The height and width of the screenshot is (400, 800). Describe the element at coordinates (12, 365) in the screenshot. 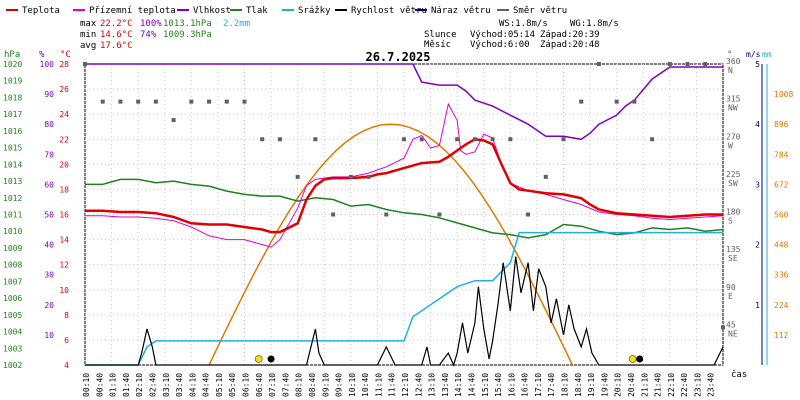

I see `pressure-tick-label: 1002` at that location.